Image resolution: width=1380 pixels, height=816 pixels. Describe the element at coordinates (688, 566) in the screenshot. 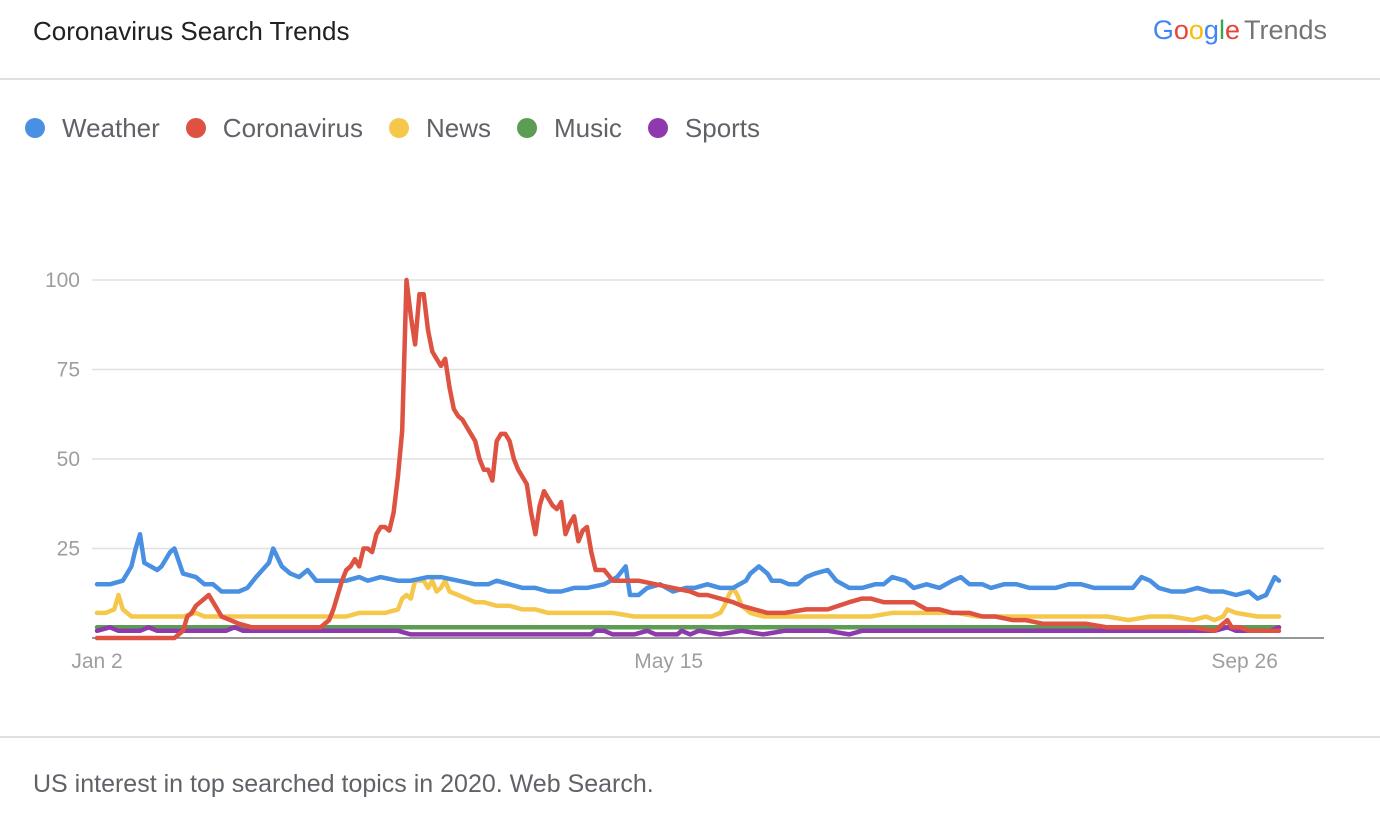

I see `series-line-weather` at that location.